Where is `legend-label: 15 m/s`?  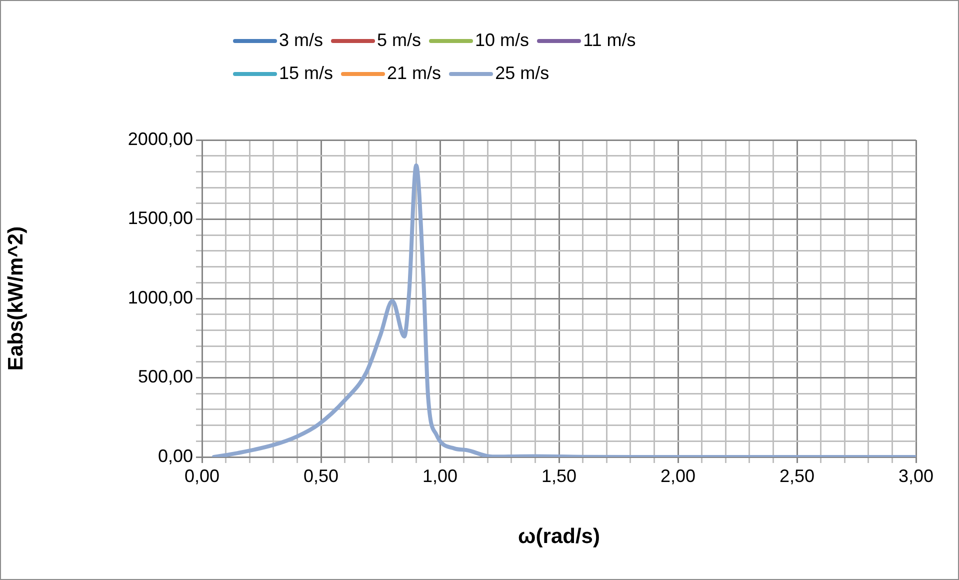
legend-label: 15 m/s is located at coordinates (306, 73).